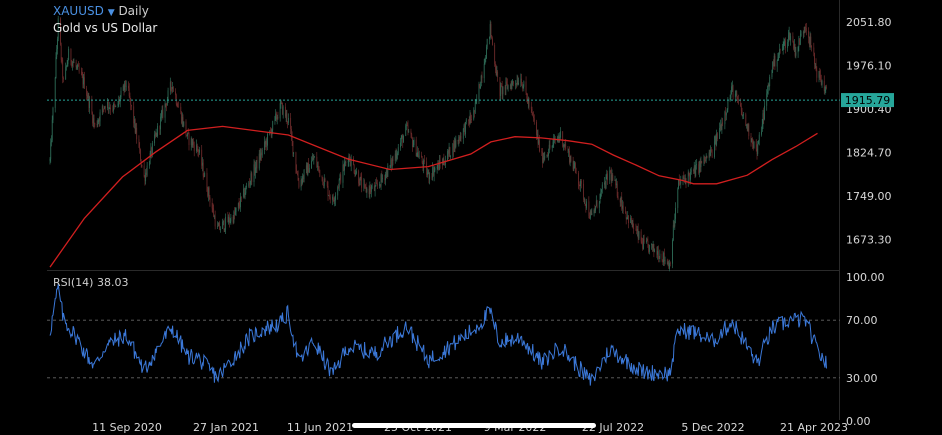 The image size is (942, 435). I want to click on home-indicator, so click(474, 425).